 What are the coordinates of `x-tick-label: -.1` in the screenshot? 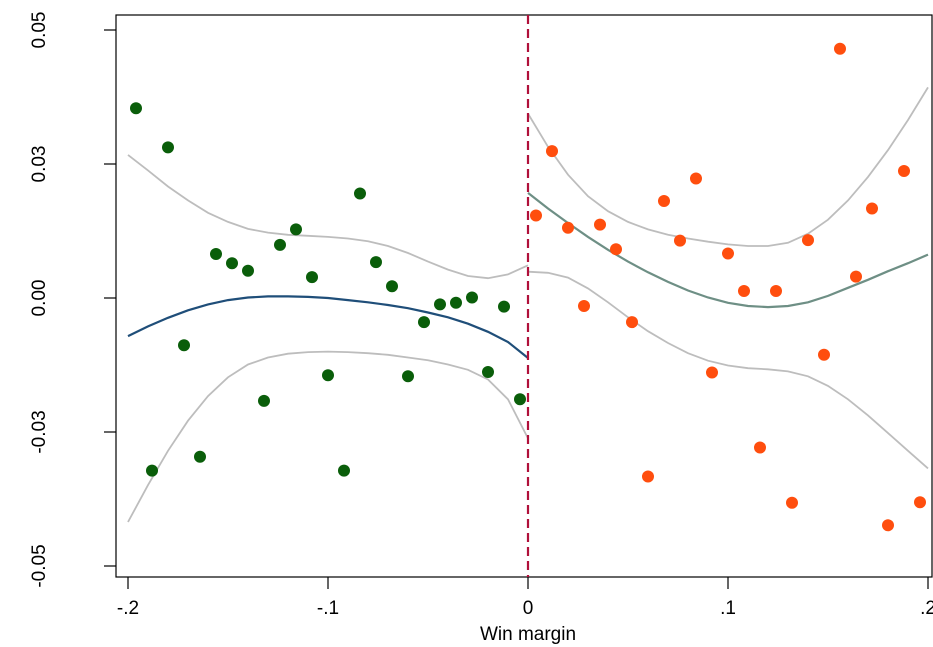 It's located at (328, 608).